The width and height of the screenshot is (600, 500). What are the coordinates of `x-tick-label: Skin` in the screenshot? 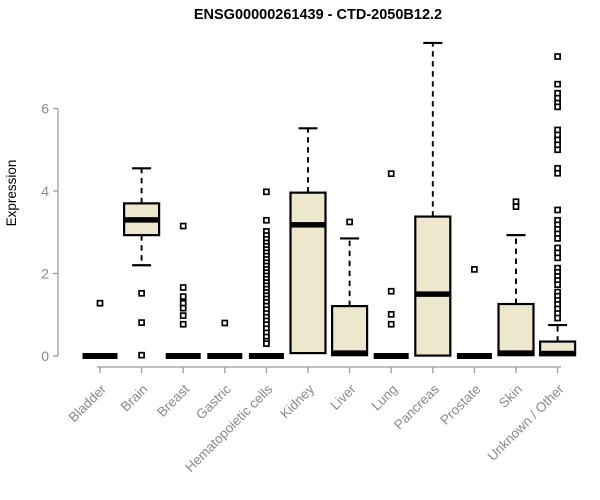 It's located at (510, 396).